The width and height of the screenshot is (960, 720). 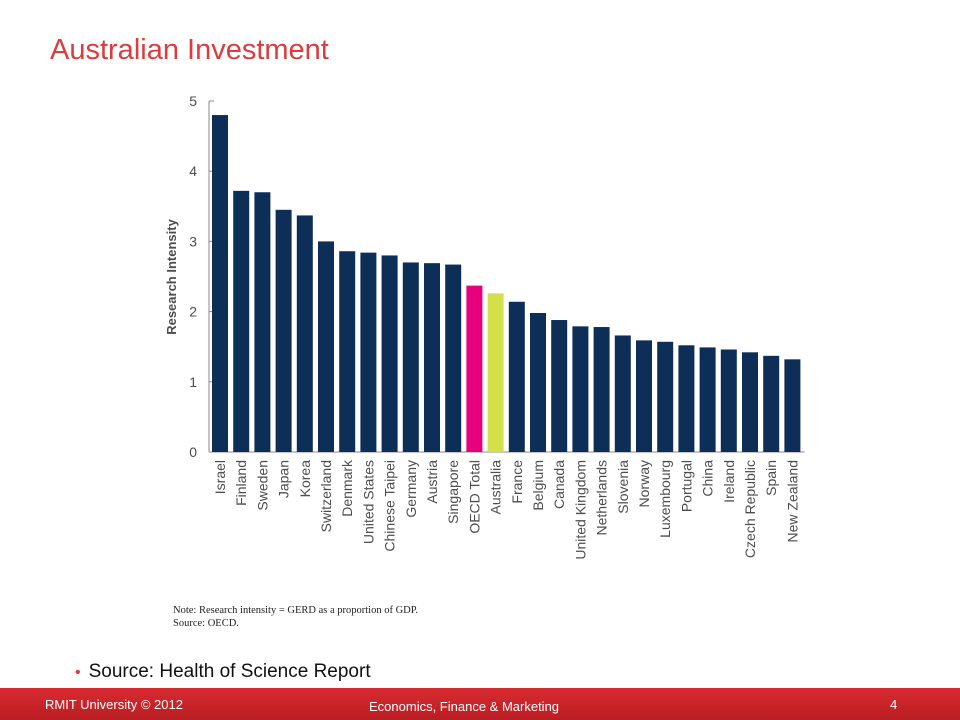 What do you see at coordinates (623, 487) in the screenshot?
I see `x-tick-label: Slovenia` at bounding box center [623, 487].